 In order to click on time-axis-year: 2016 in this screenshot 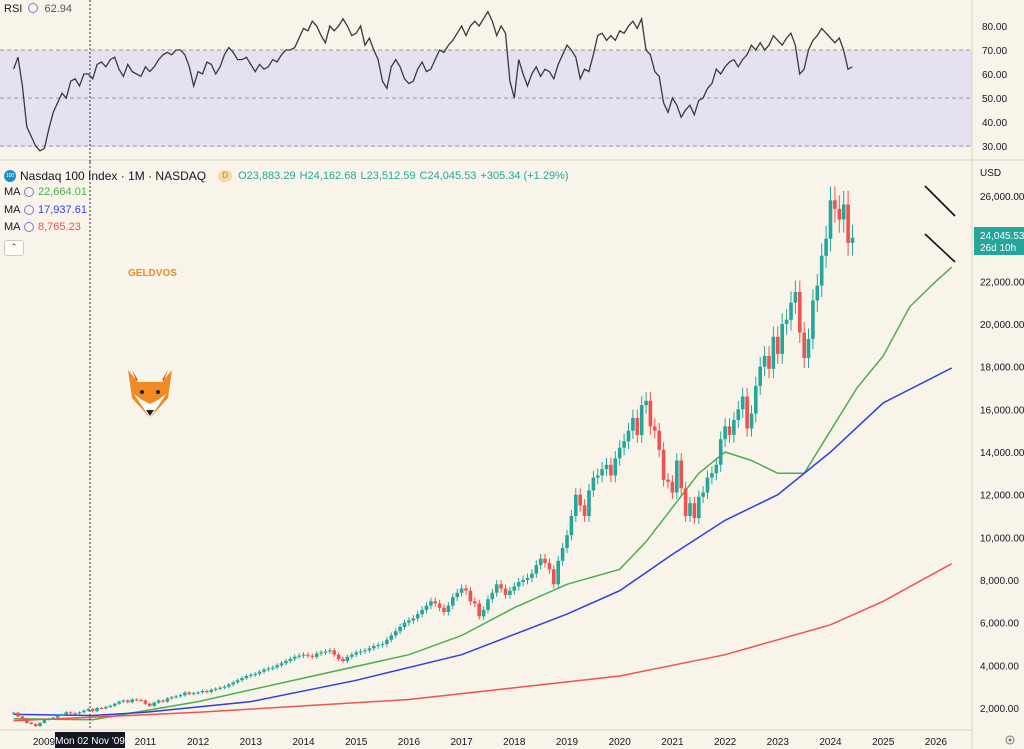, I will do `click(409, 742)`.